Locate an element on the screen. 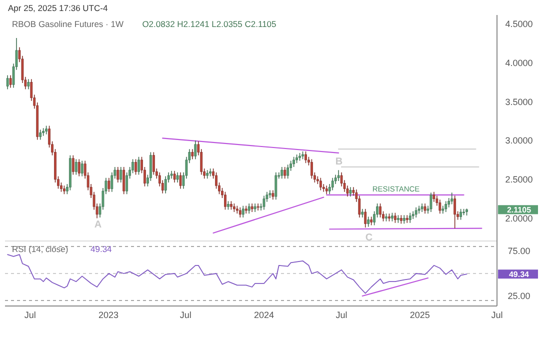 This screenshot has width=540, height=345. y-tick-label: 2.0000 is located at coordinates (519, 218).